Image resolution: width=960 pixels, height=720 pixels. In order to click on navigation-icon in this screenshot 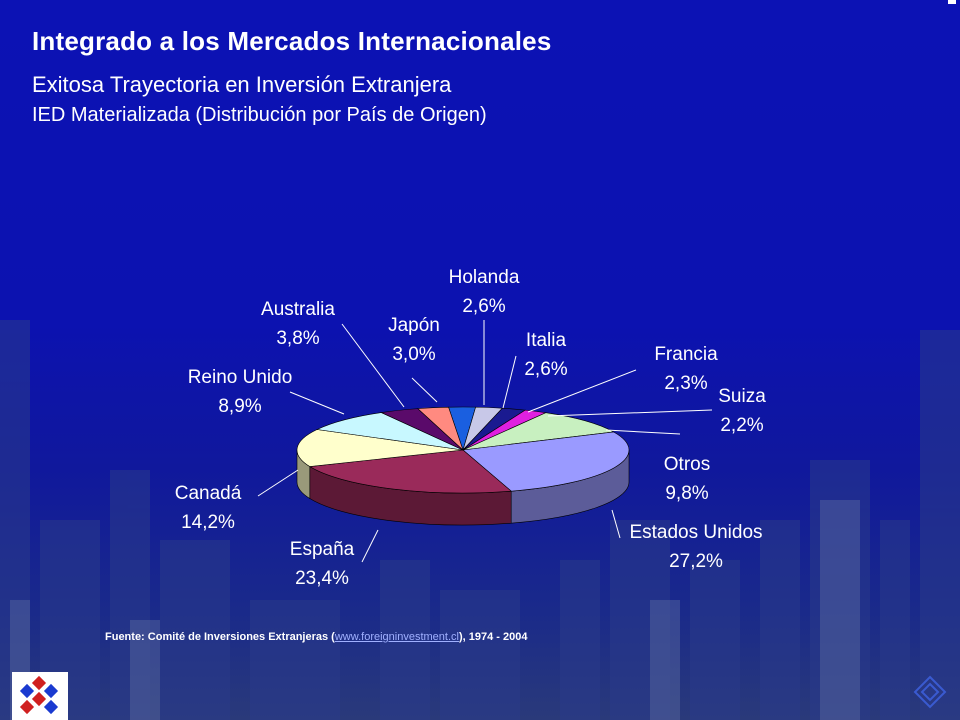, I will do `click(930, 692)`.